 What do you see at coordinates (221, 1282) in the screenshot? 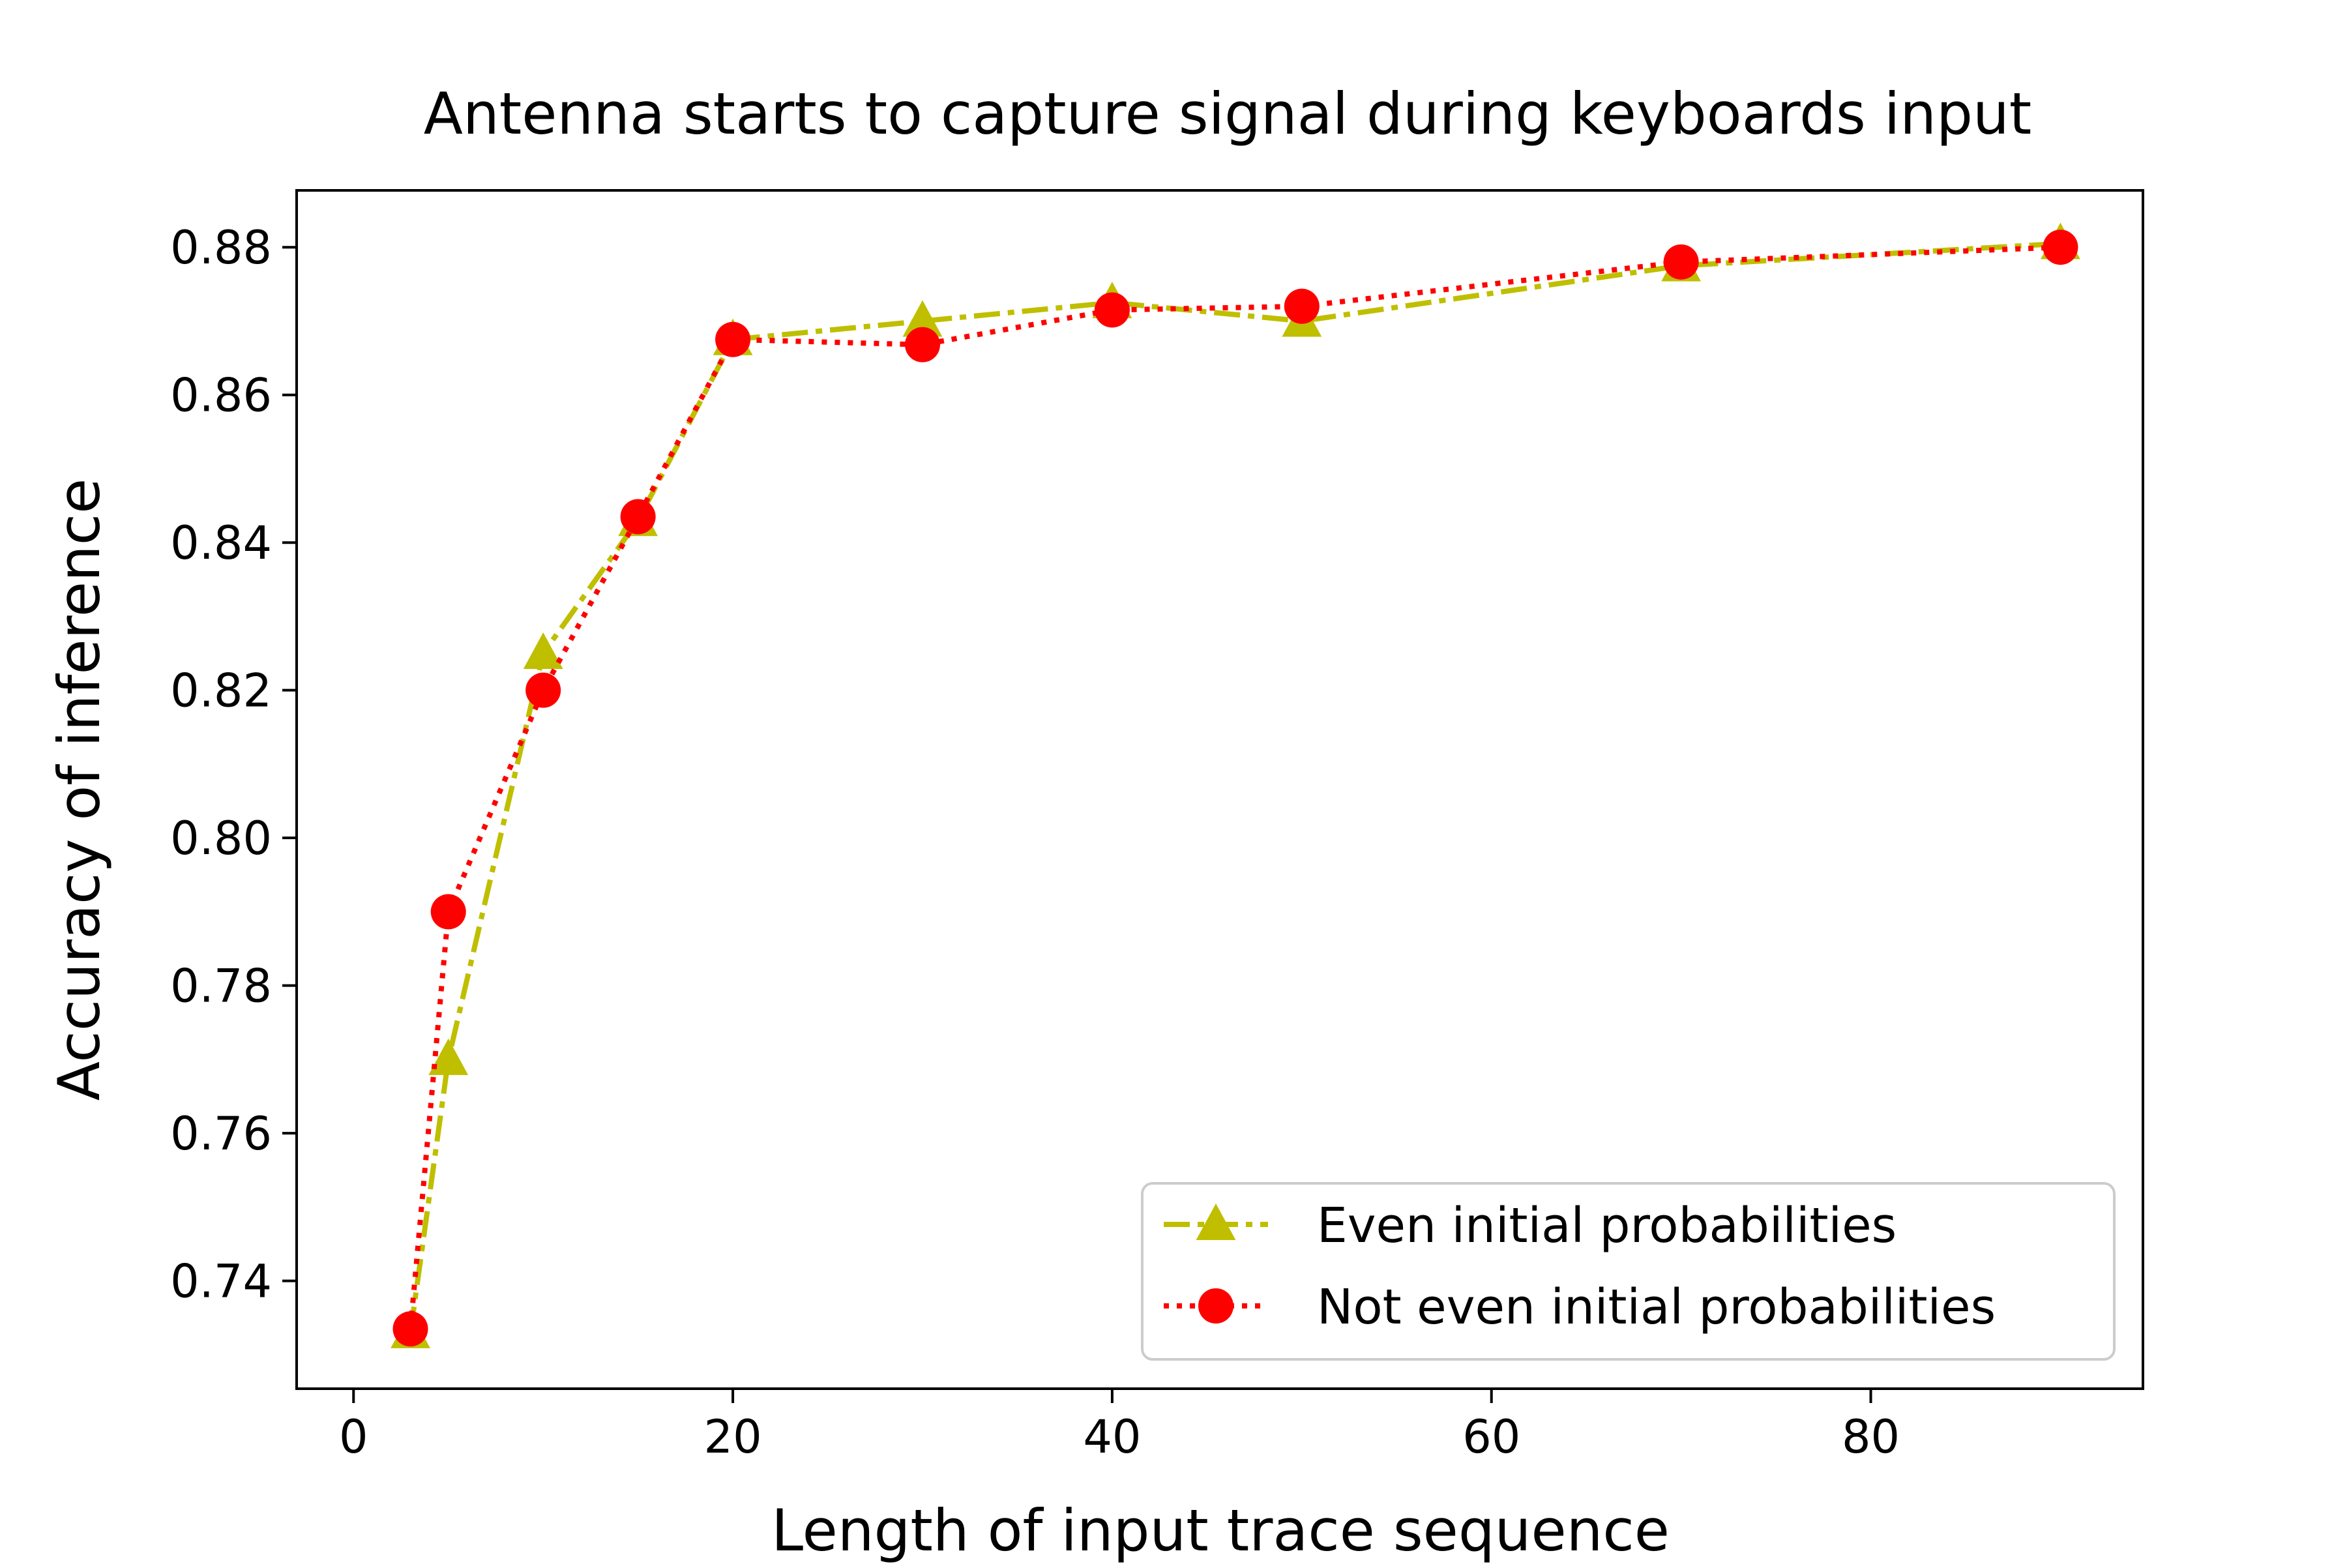
I see `y-tick-label: 0.74` at bounding box center [221, 1282].